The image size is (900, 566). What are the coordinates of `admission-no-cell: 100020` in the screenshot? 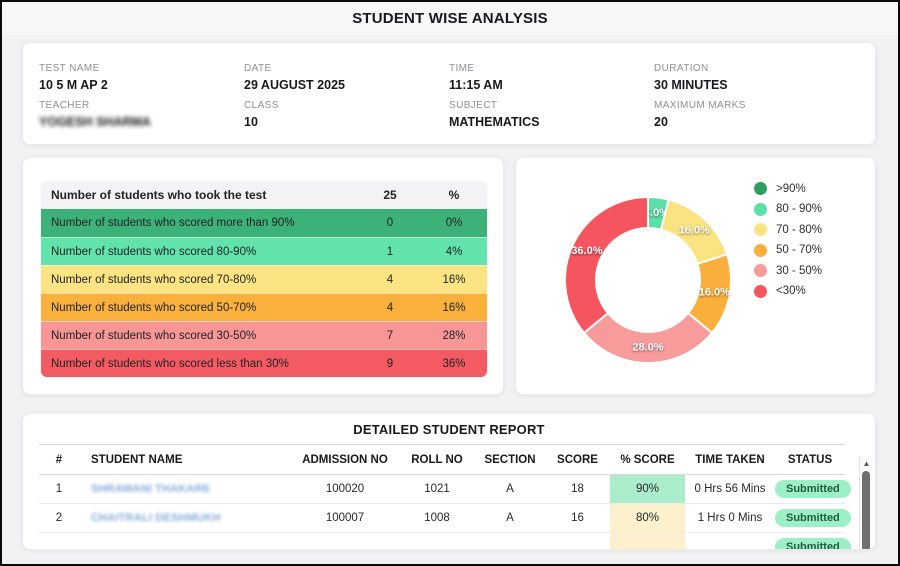 It's located at (345, 489).